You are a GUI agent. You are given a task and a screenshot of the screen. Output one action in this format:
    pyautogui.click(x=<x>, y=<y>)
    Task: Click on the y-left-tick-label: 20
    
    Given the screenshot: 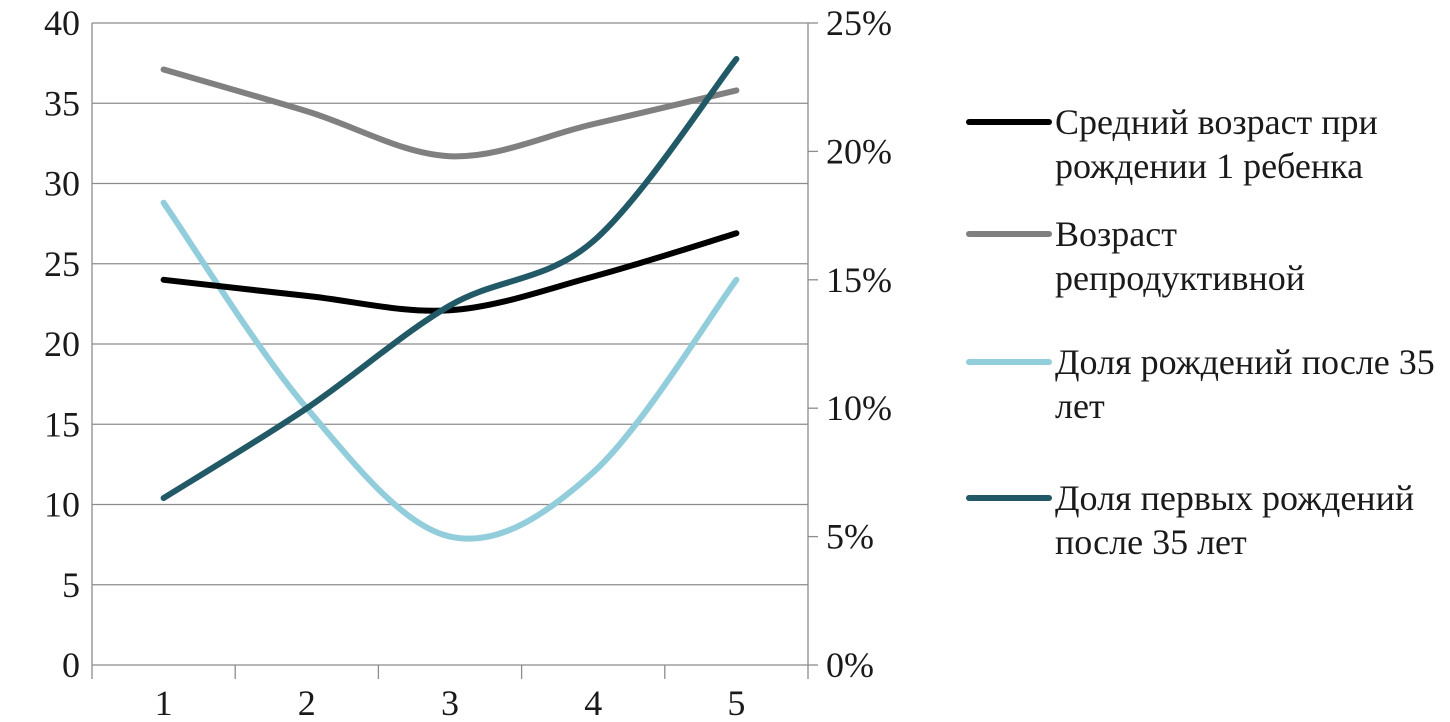 What is the action you would take?
    pyautogui.click(x=62, y=344)
    